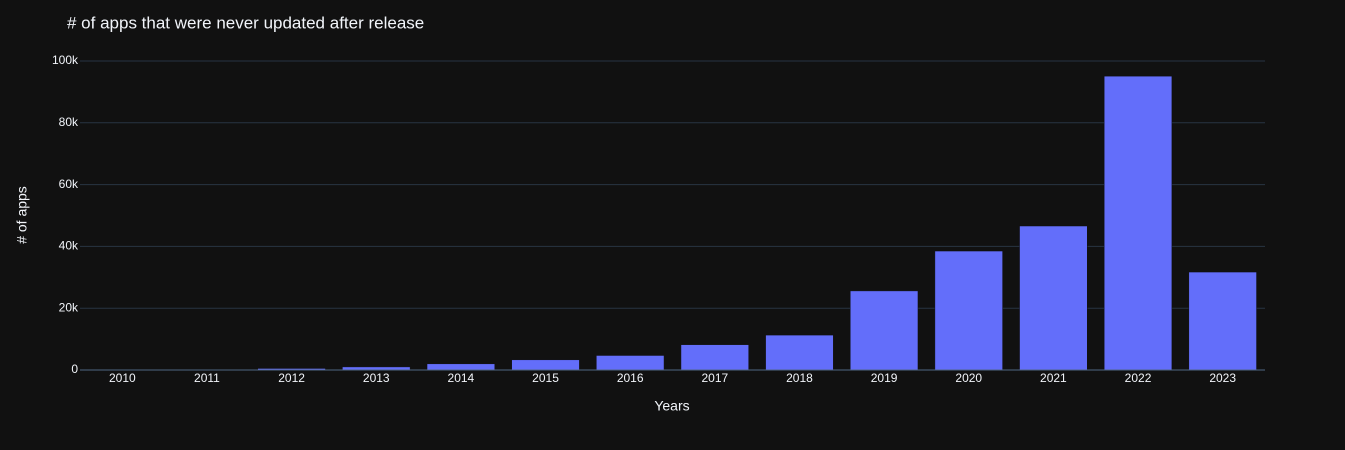 Image resolution: width=1345 pixels, height=450 pixels. What do you see at coordinates (545, 378) in the screenshot?
I see `x-tick-label: 2015` at bounding box center [545, 378].